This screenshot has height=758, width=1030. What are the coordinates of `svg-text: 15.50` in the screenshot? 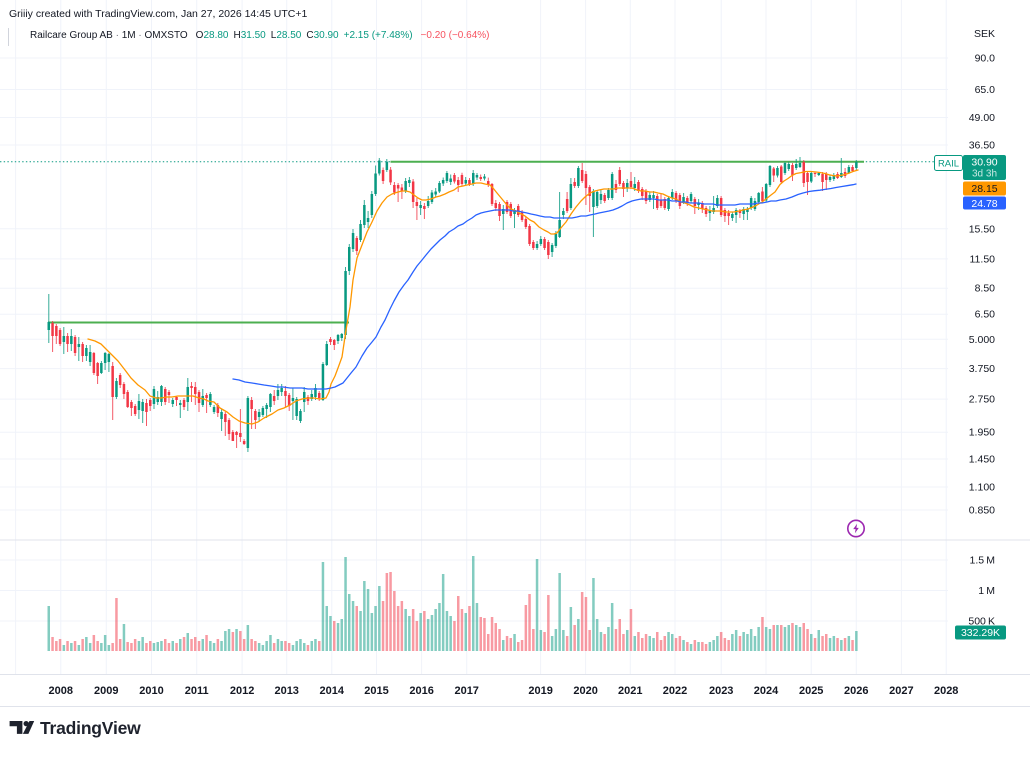 It's located at (982, 229).